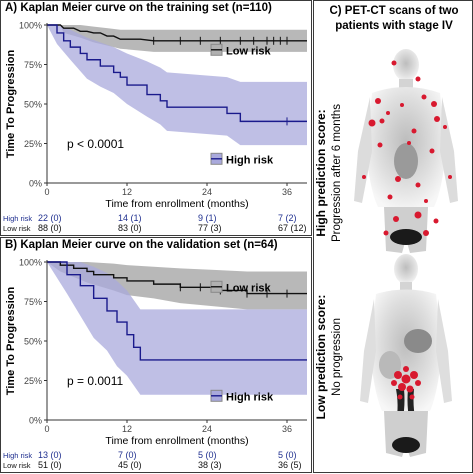  I want to click on at-risk-count: 36 (5), so click(290, 465).